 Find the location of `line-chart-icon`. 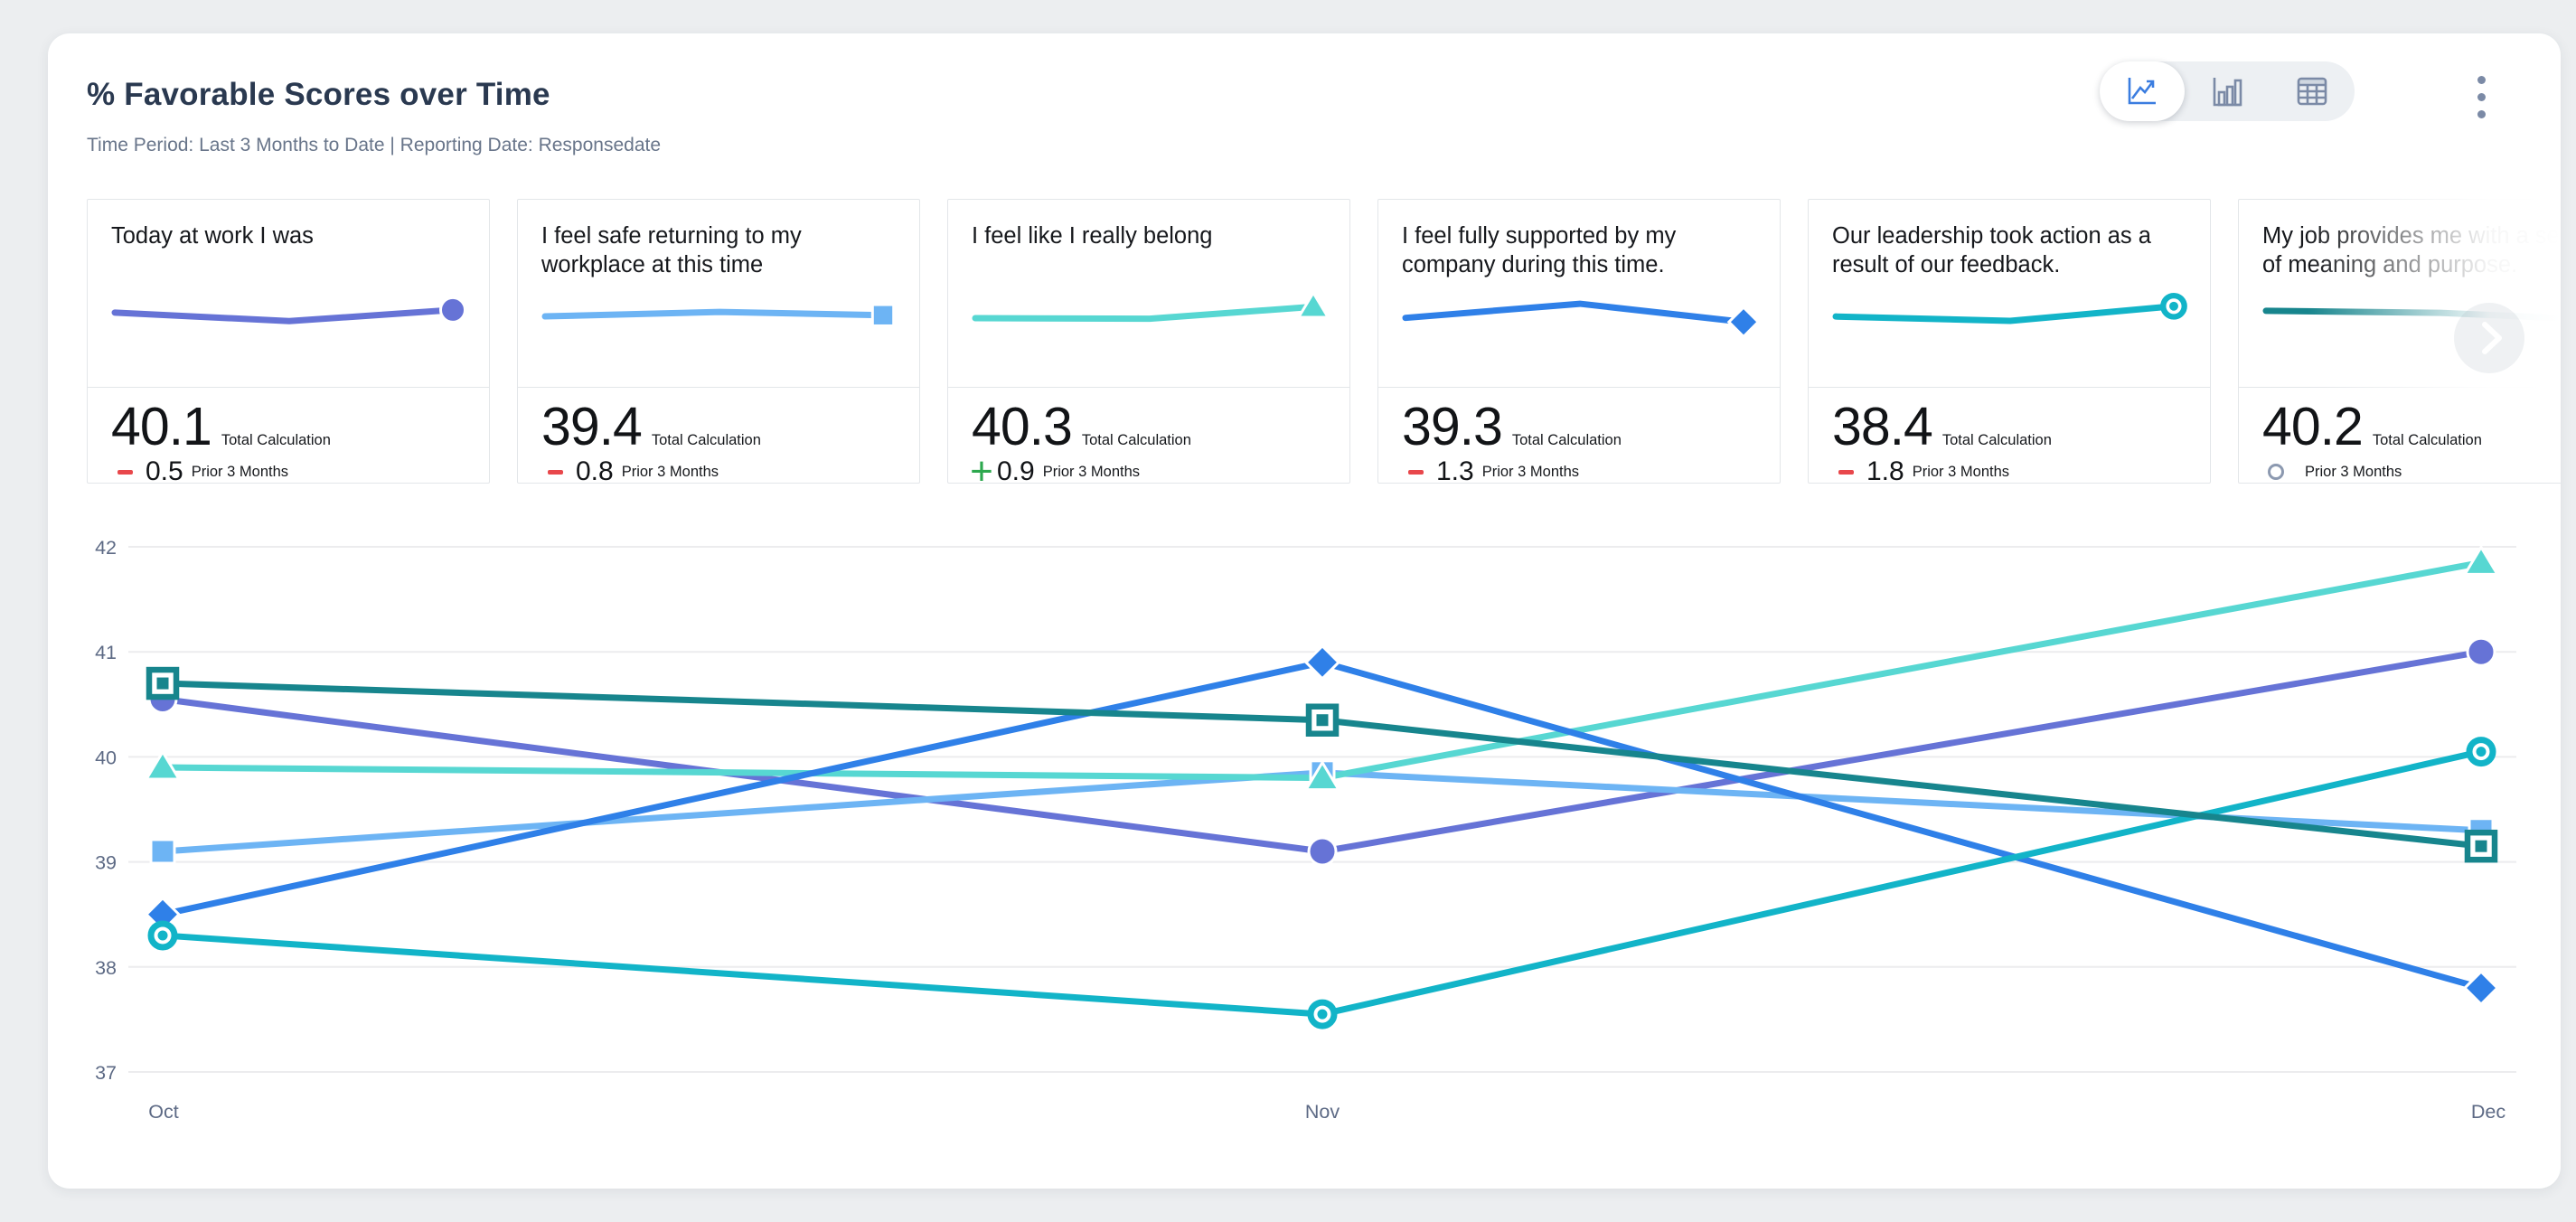

line-chart-icon is located at coordinates (2142, 92).